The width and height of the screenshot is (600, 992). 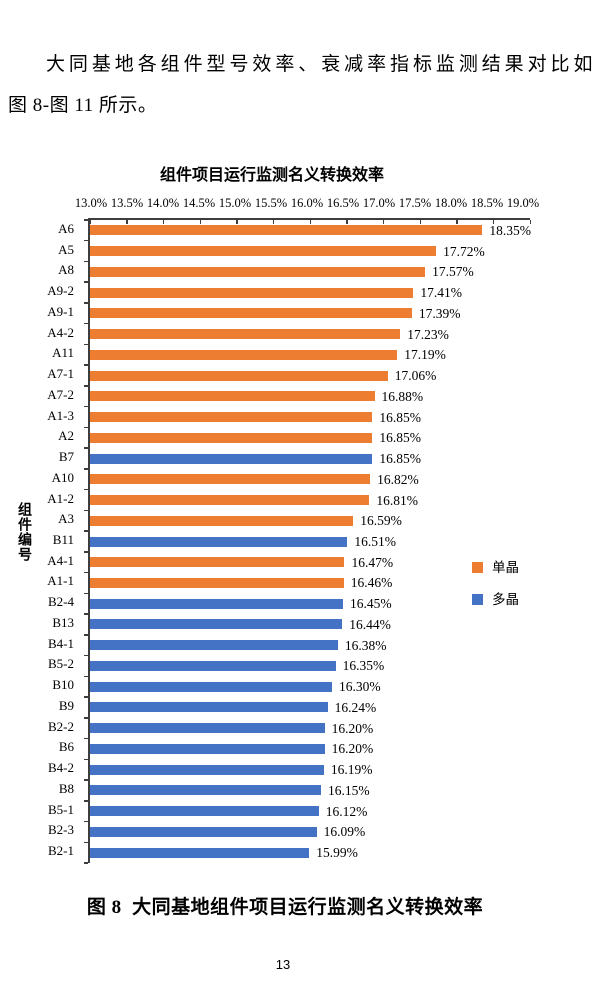 I want to click on chart-title: 组件项目运行监测名义转换效率, so click(x=272, y=175).